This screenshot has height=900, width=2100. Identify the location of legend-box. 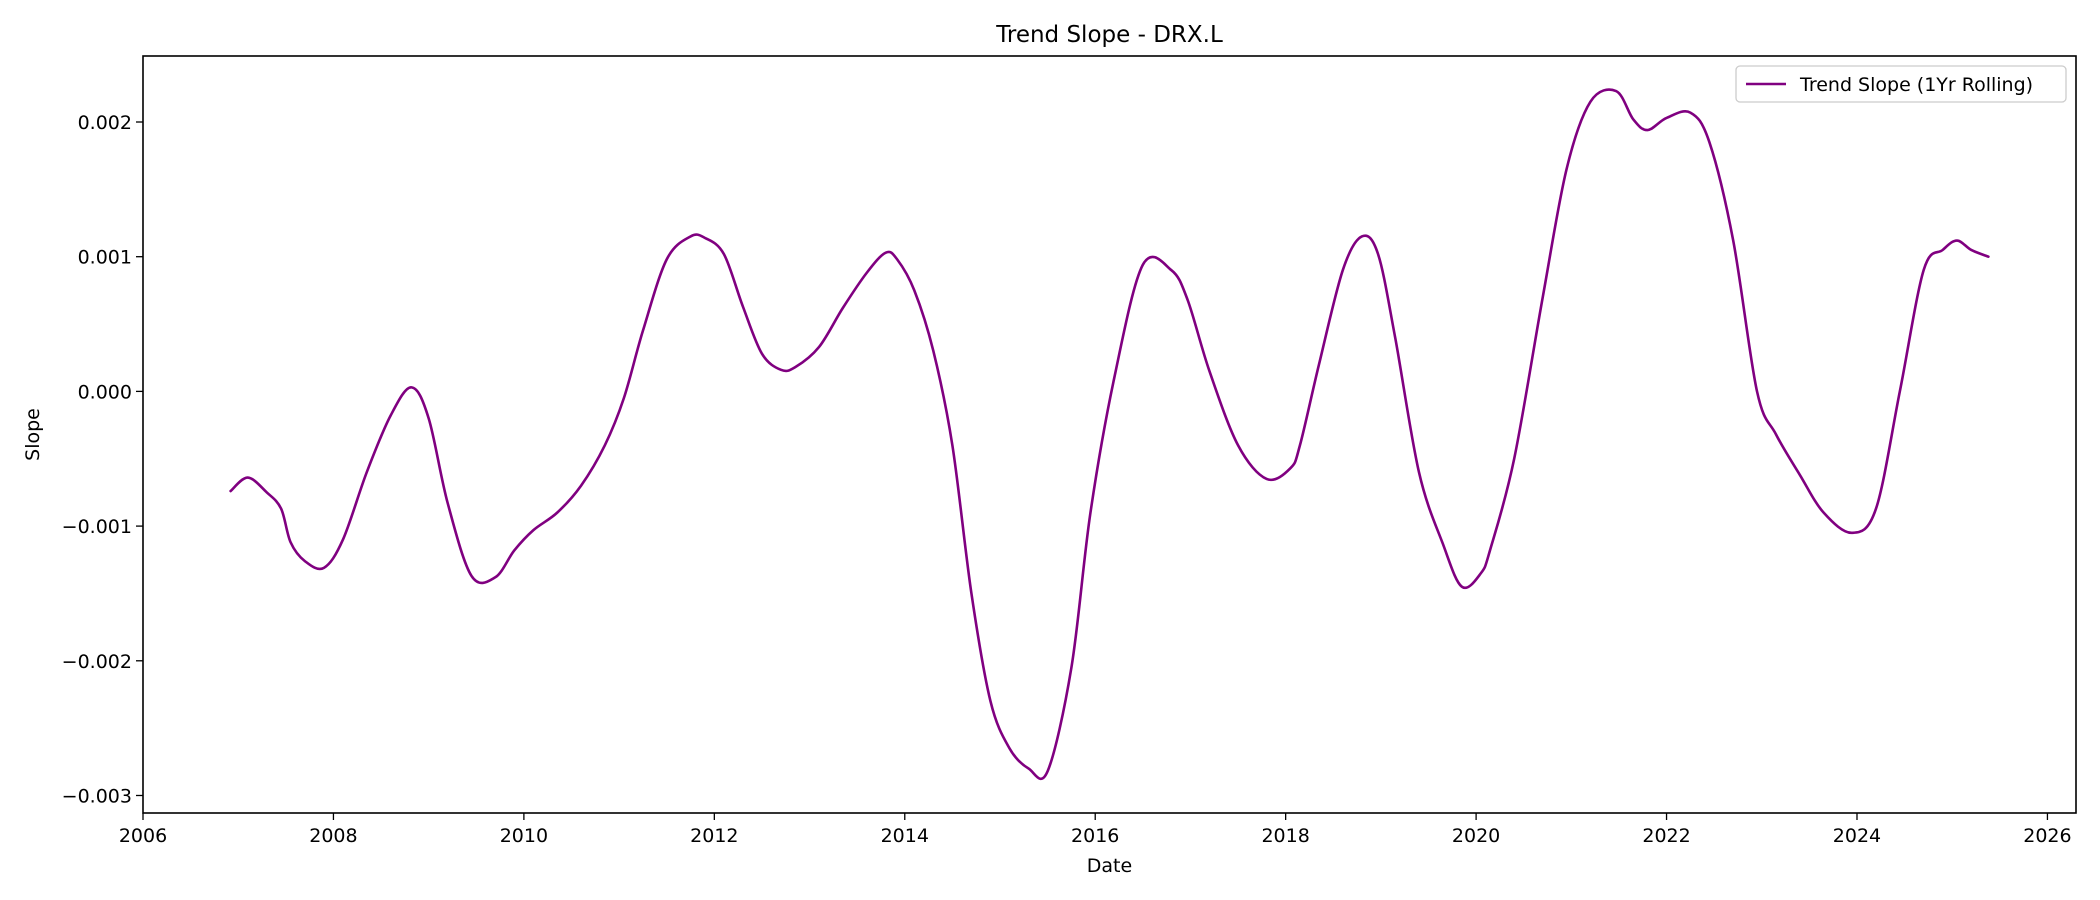
(1901, 84).